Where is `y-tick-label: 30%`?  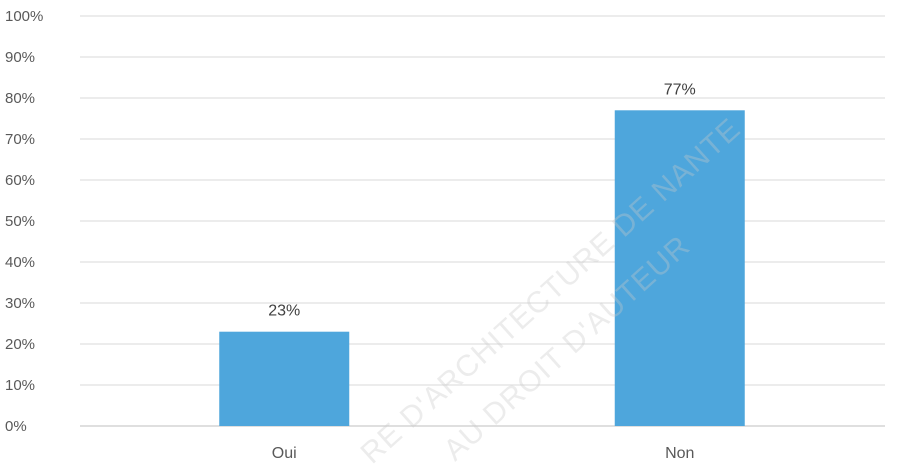 y-tick-label: 30% is located at coordinates (20, 303).